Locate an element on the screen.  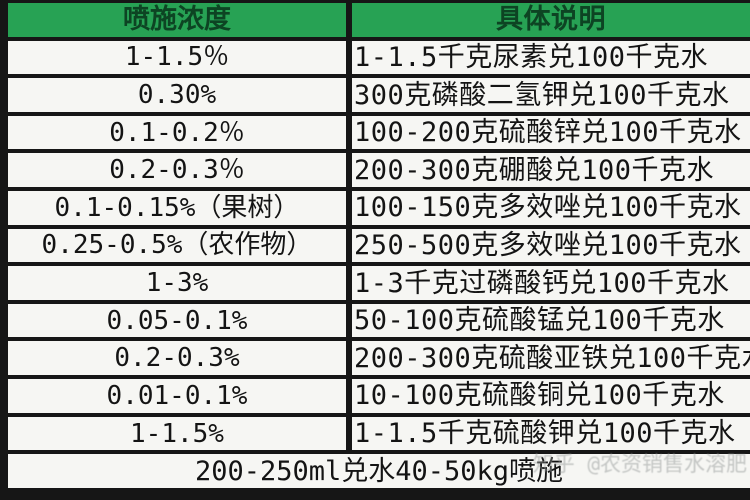
concentration-cell: 0.25-0.5%（农作物） is located at coordinates (180, 245).